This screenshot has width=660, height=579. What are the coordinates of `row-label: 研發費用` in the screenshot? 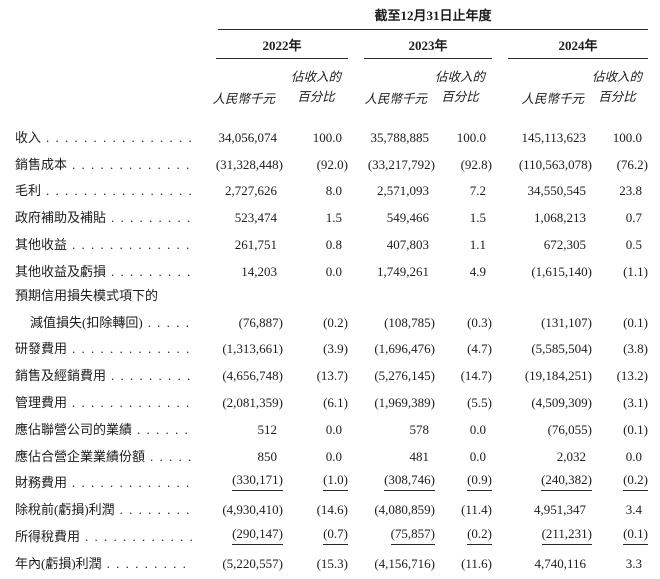 It's located at (41, 349).